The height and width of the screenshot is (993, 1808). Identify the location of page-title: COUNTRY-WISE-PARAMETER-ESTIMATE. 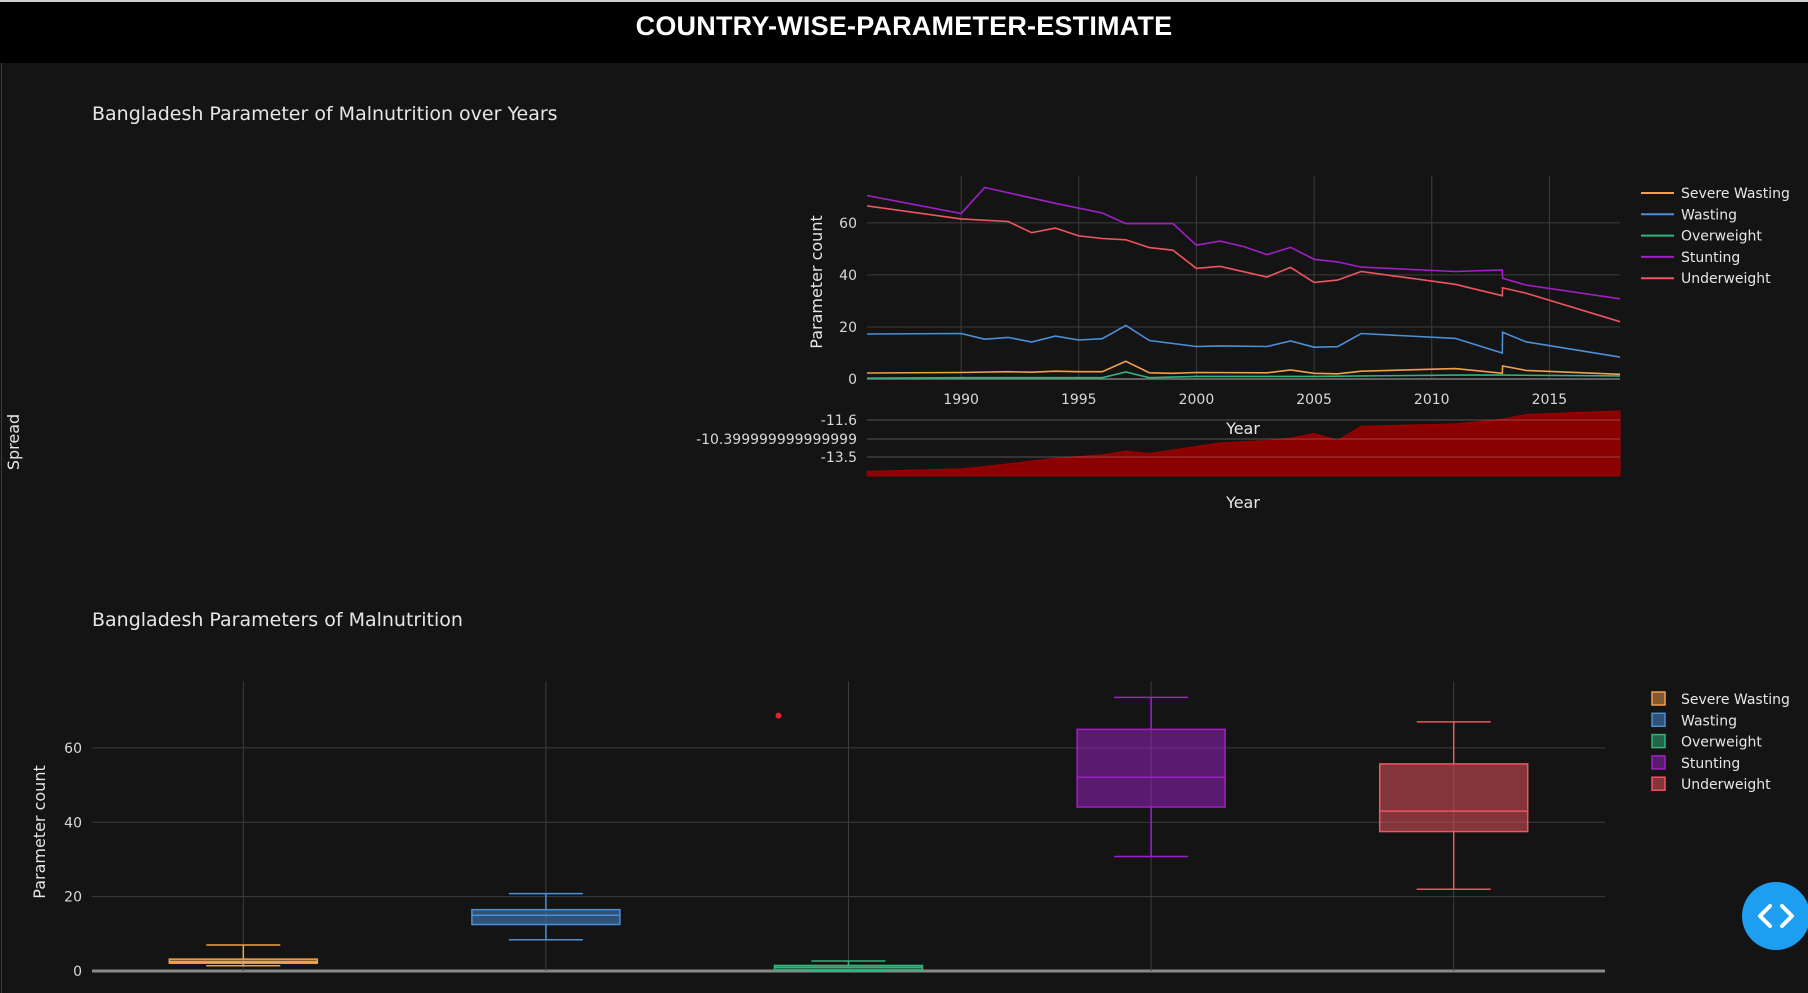
(904, 26).